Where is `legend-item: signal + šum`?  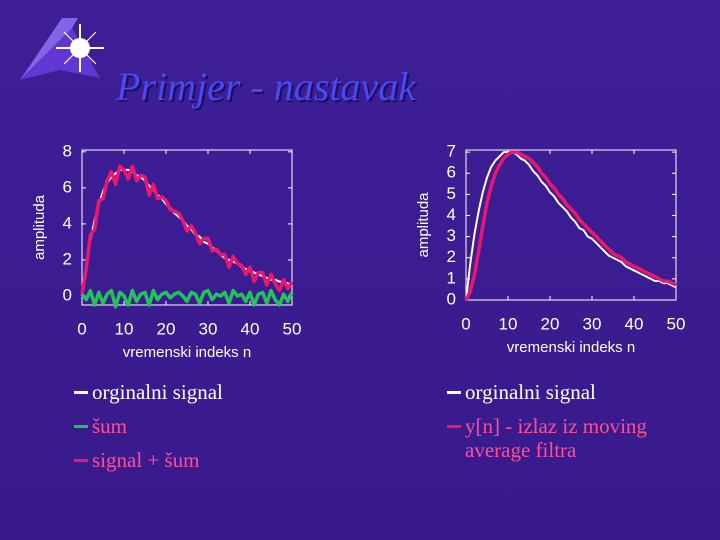 legend-item: signal + šum is located at coordinates (199, 460).